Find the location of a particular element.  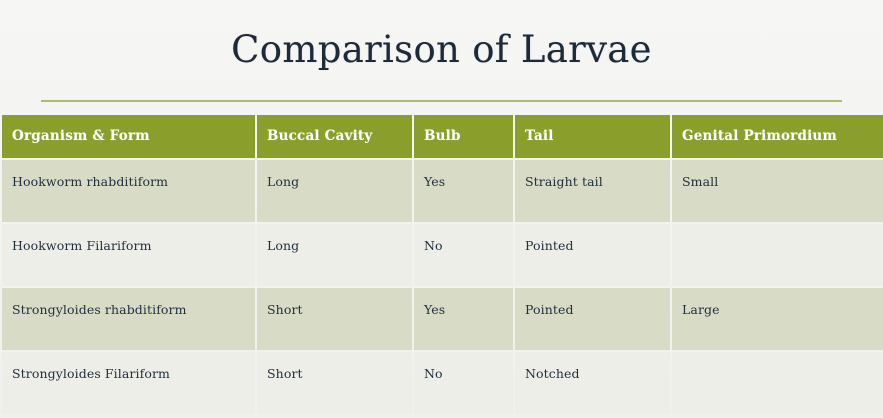

column-header-buccal-cavity: Buccal Cavity is located at coordinates (334, 136).